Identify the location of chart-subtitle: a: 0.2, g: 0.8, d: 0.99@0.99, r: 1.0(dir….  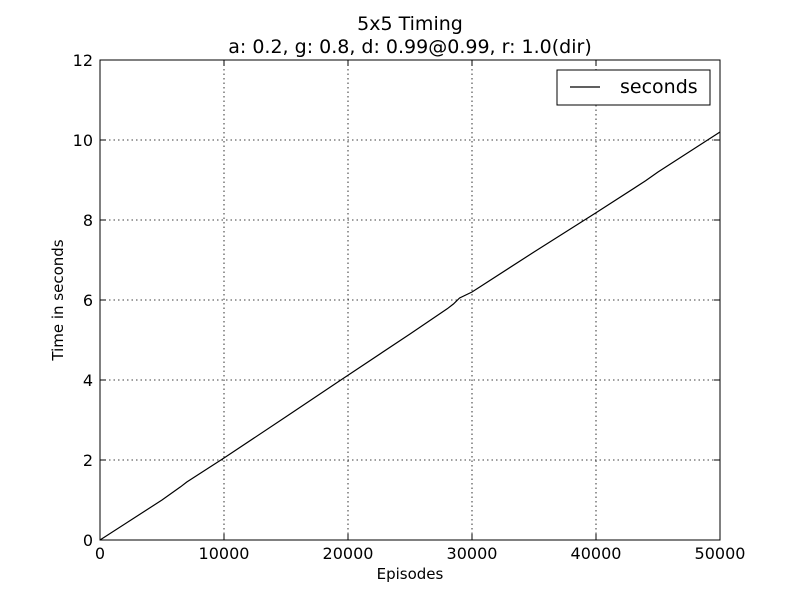
(409, 47).